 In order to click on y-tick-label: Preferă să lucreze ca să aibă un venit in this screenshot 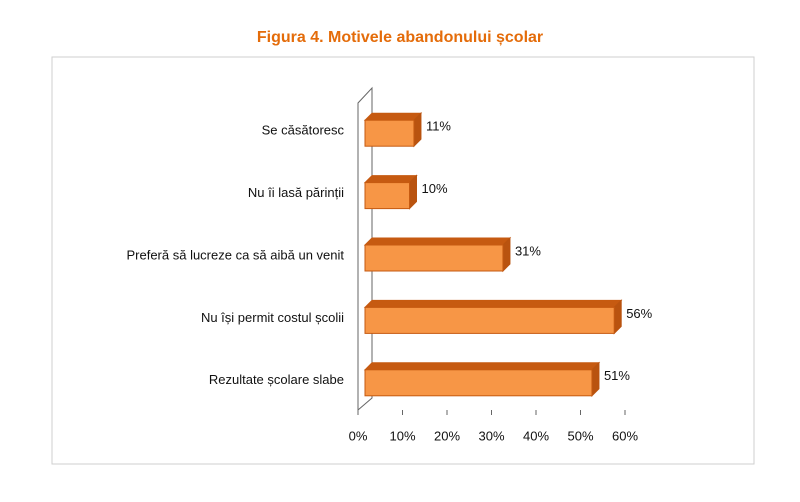, I will do `click(235, 254)`.